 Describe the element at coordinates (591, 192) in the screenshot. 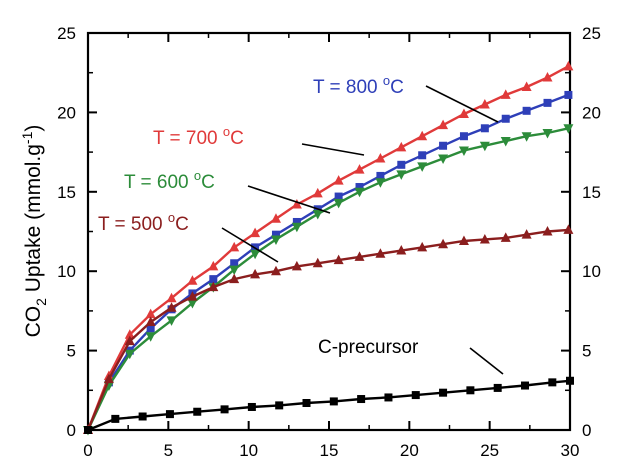

I see `y-tick-label-right-3: 15` at that location.